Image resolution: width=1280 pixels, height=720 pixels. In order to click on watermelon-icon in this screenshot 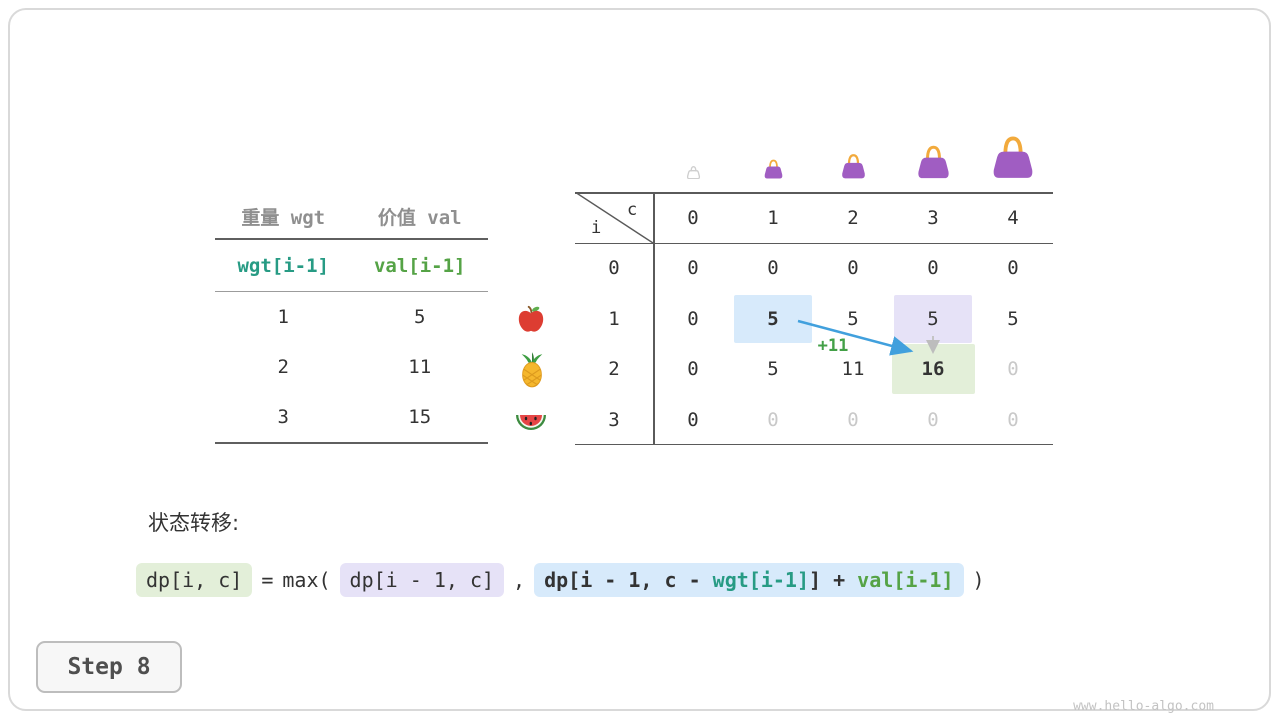, I will do `click(531, 422)`.